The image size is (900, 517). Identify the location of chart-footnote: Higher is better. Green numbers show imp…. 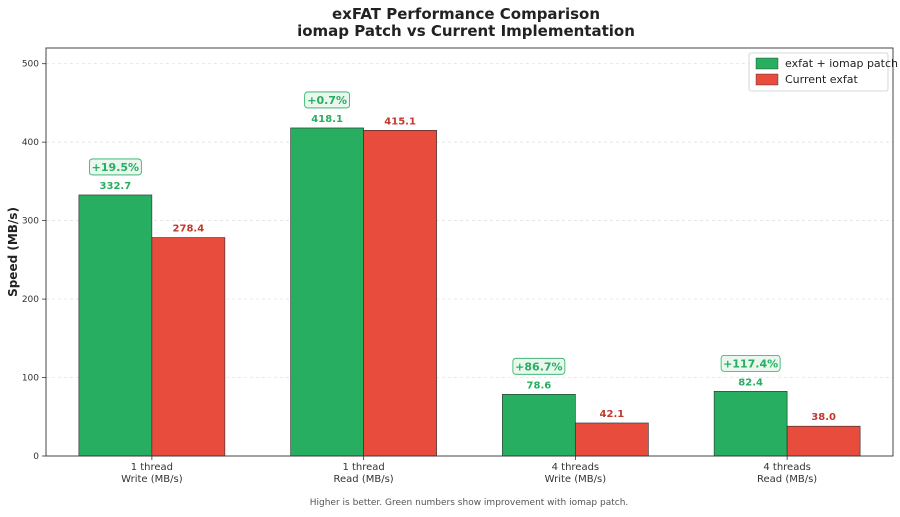
(469, 503).